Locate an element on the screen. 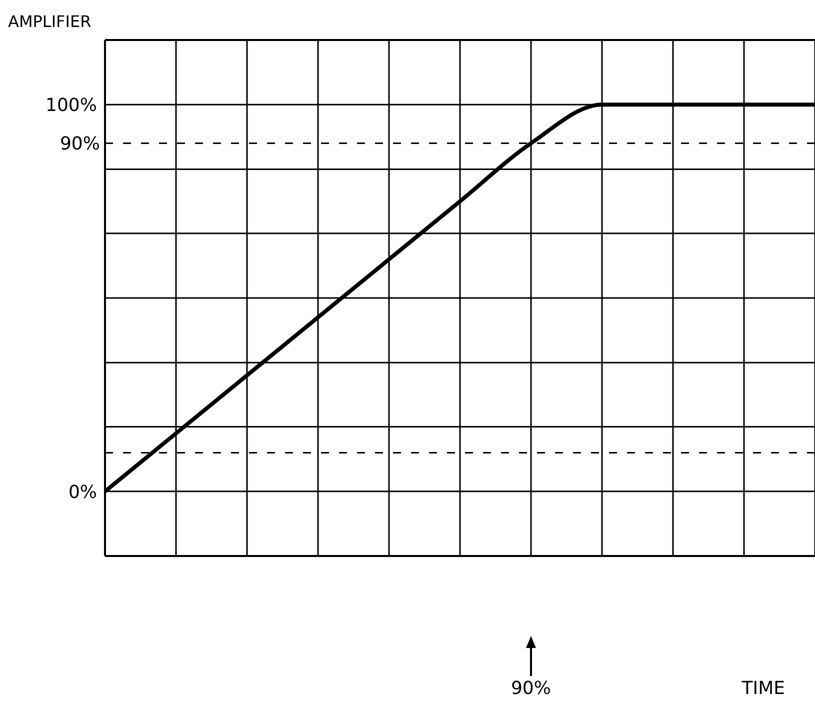 The image size is (815, 723). y-tick-label: 100% is located at coordinates (71, 105).